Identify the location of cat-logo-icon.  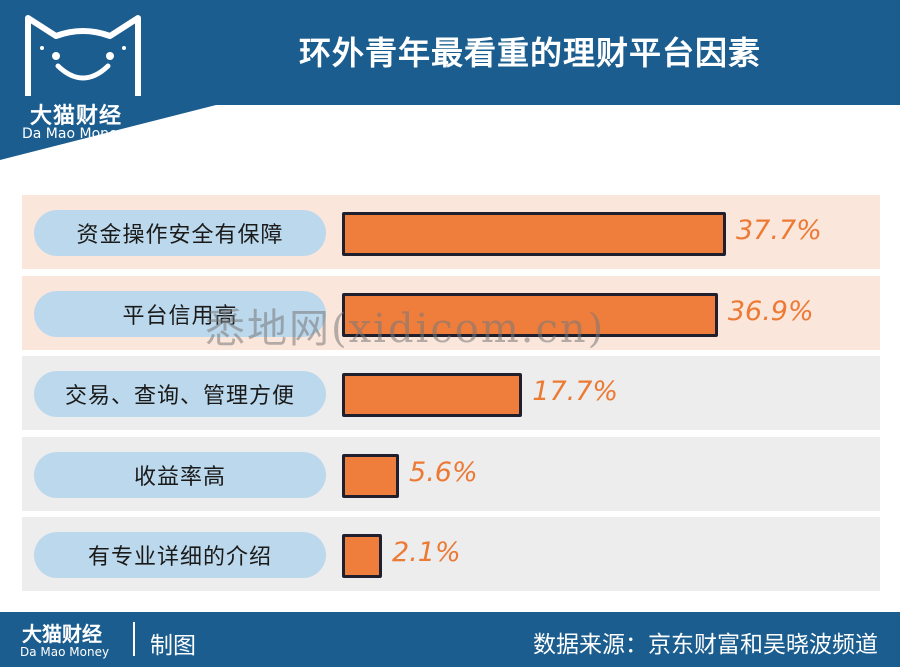
(83, 55).